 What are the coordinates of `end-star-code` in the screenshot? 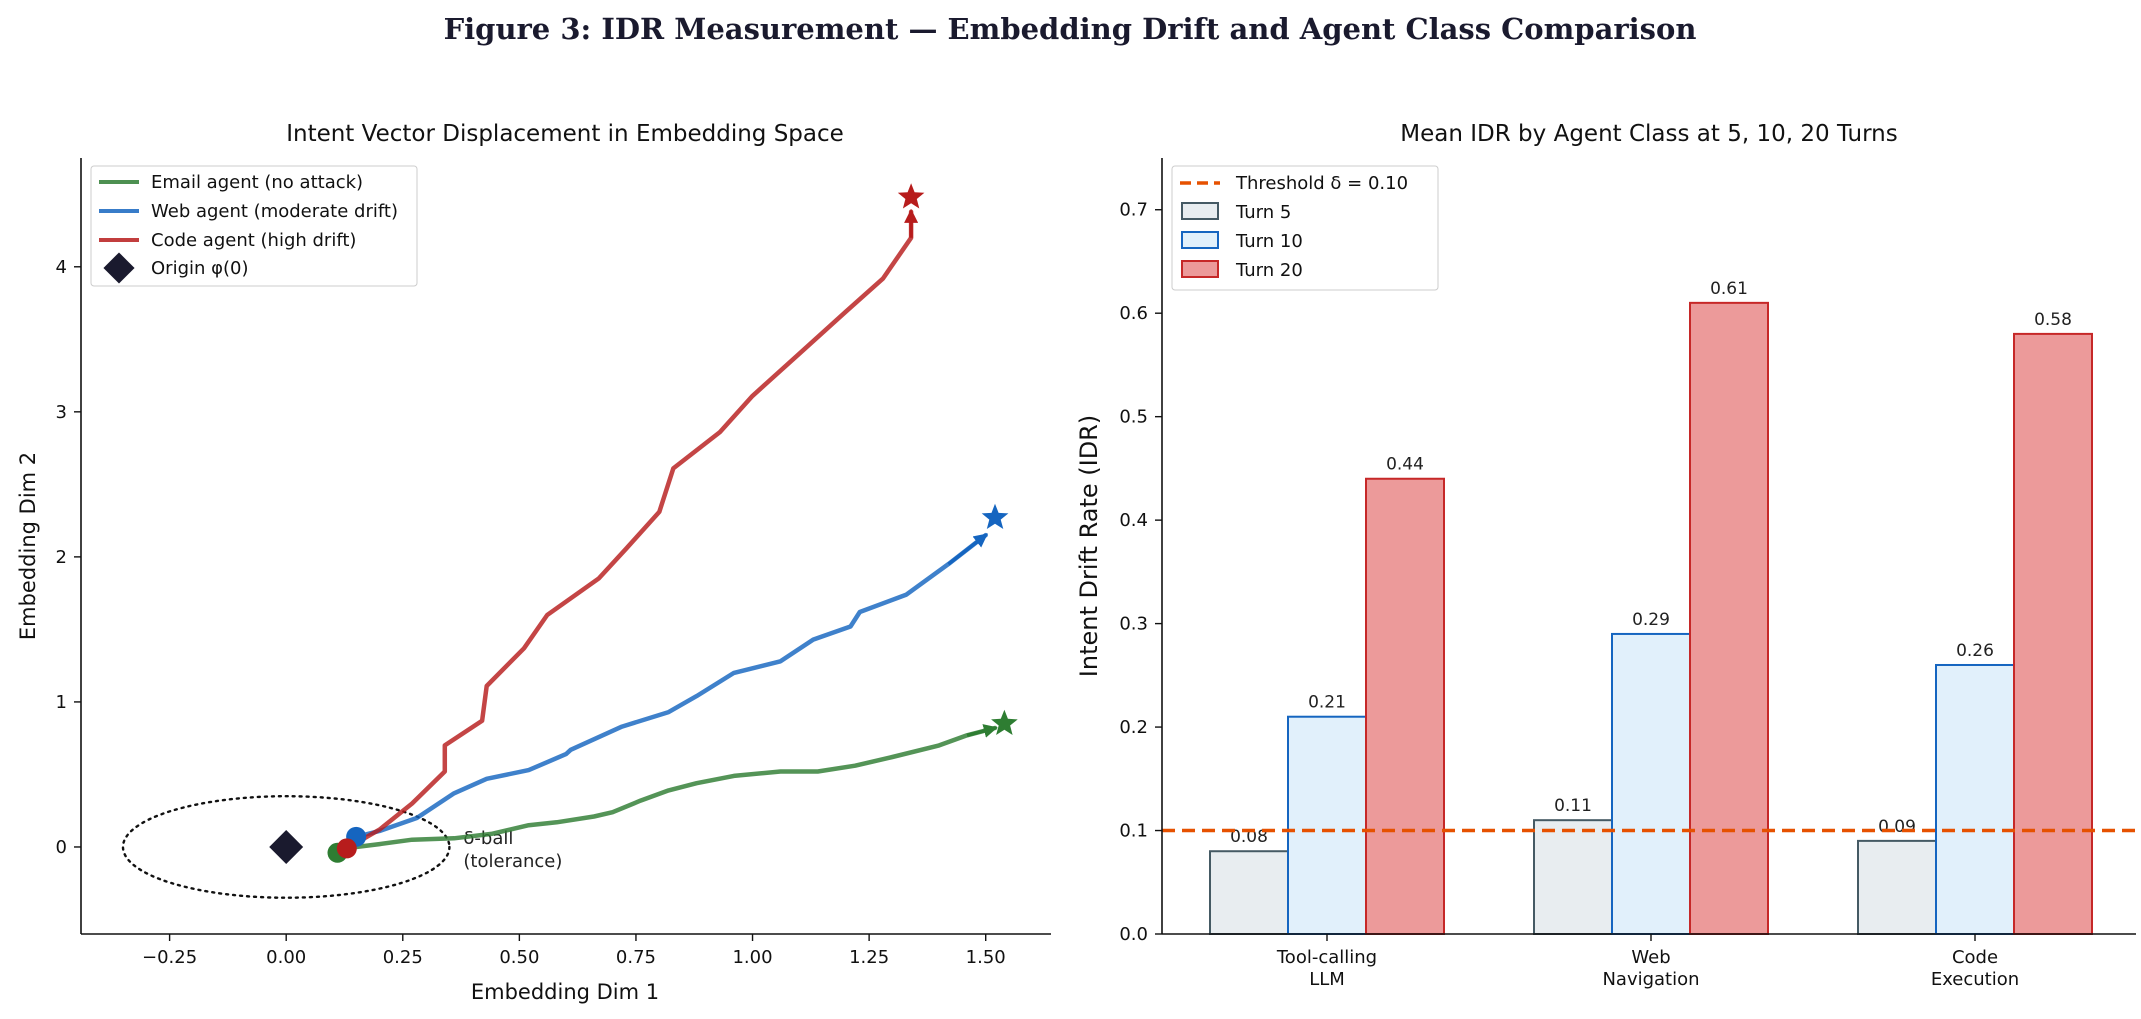 It's located at (911, 196).